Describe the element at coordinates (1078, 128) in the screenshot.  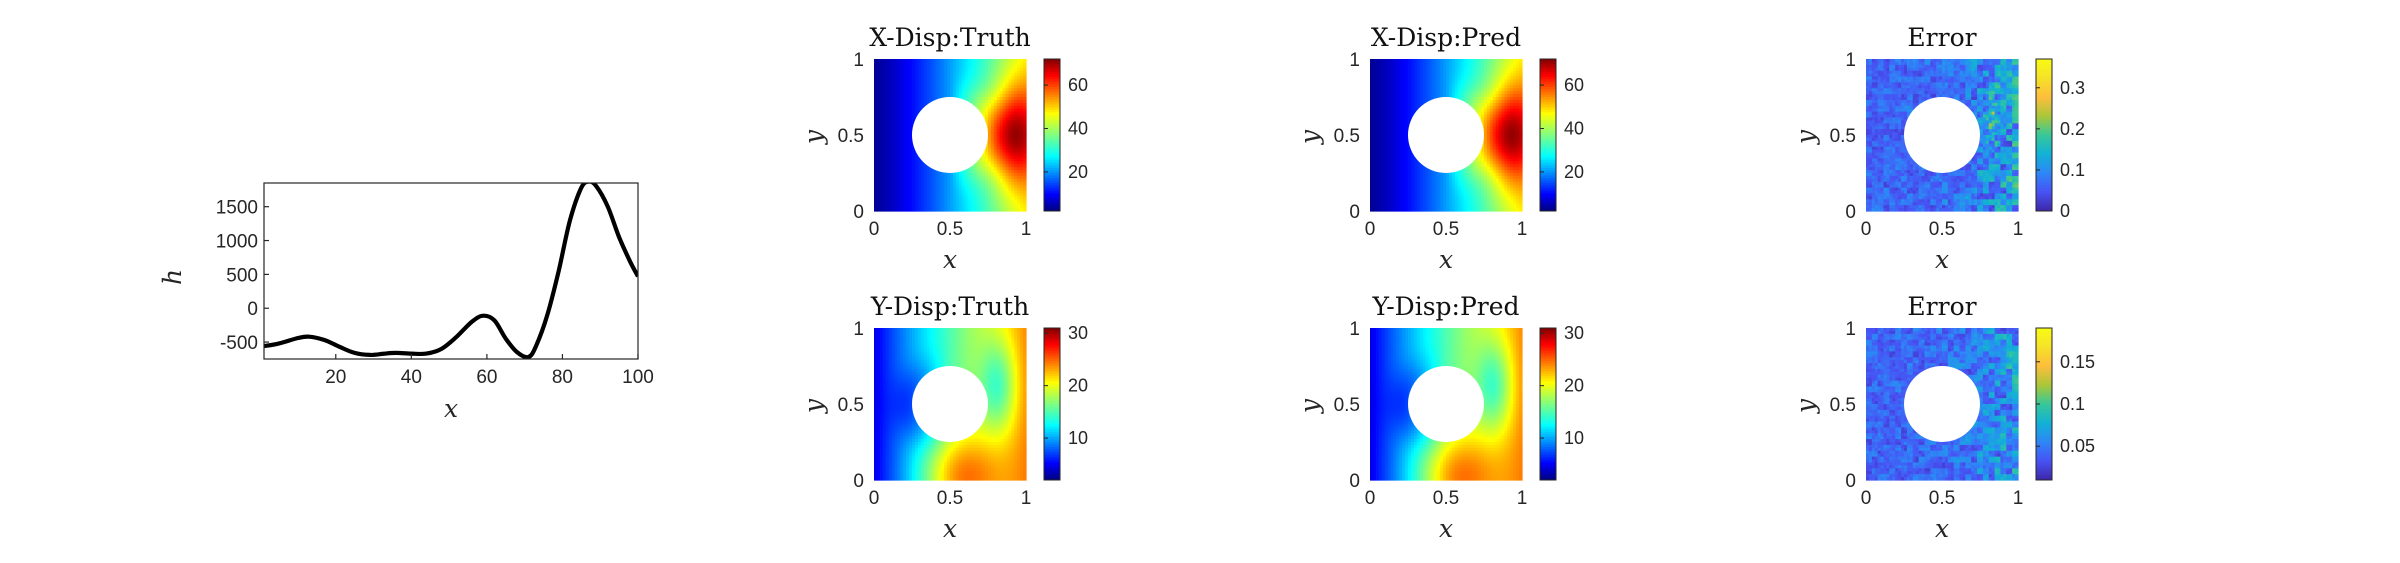
I see `colorbar-tick-label: 40` at that location.